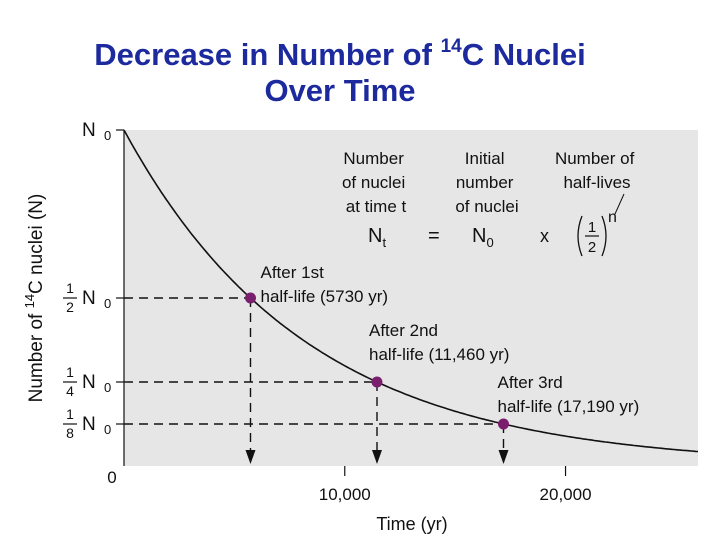 The image size is (720, 540). I want to click on half-life-label-2: After 2nd half-life (11,460 yr), so click(439, 342).